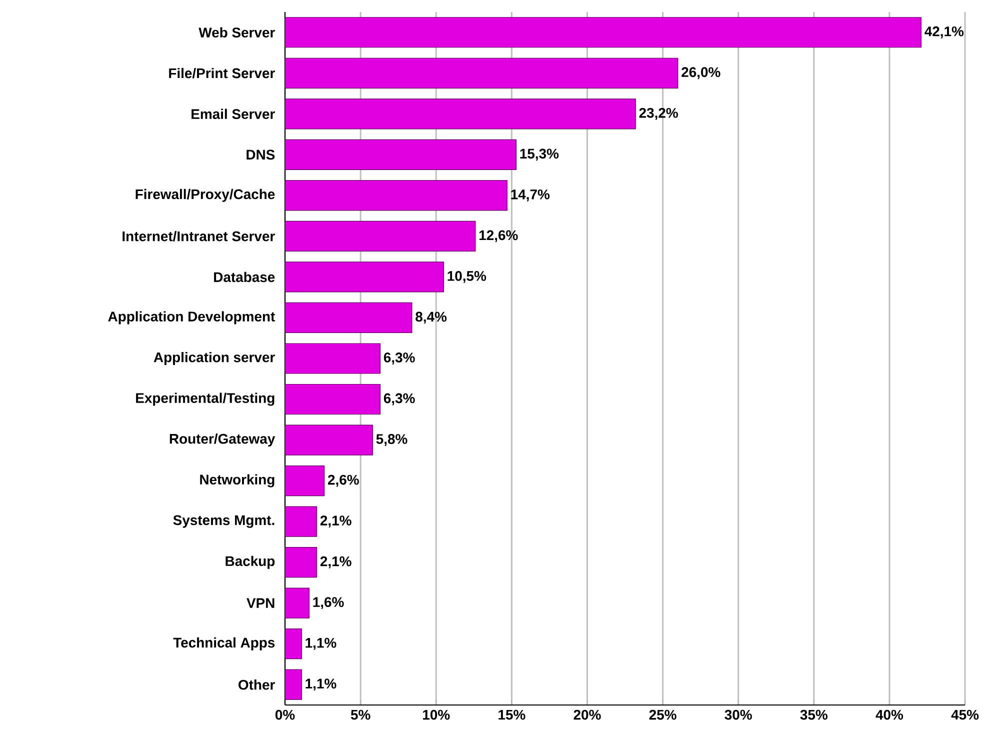 The image size is (991, 747). I want to click on y-tick-label: Internet/Intranet Server, so click(198, 236).